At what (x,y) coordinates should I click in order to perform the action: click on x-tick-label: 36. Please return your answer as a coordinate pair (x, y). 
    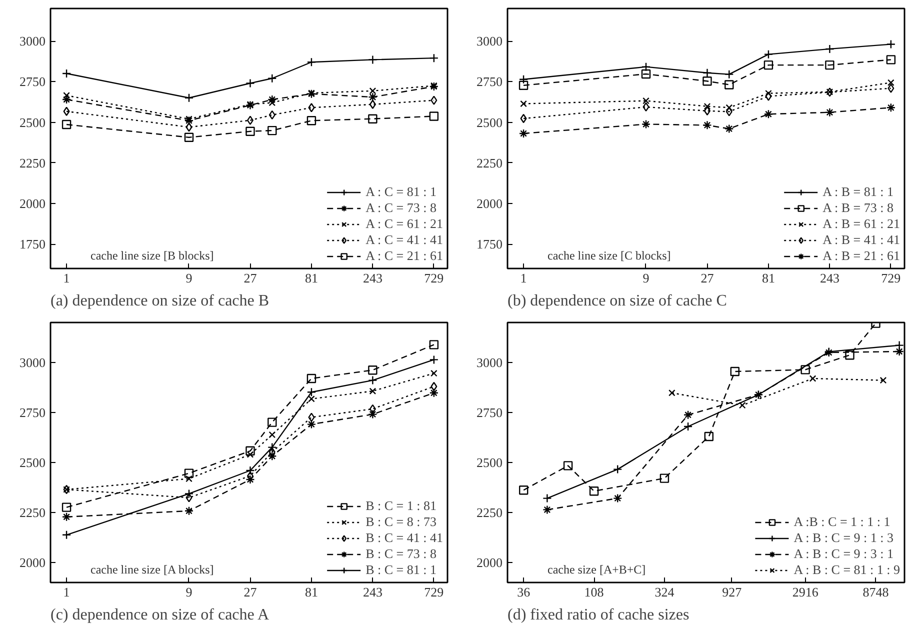
    Looking at the image, I should click on (524, 592).